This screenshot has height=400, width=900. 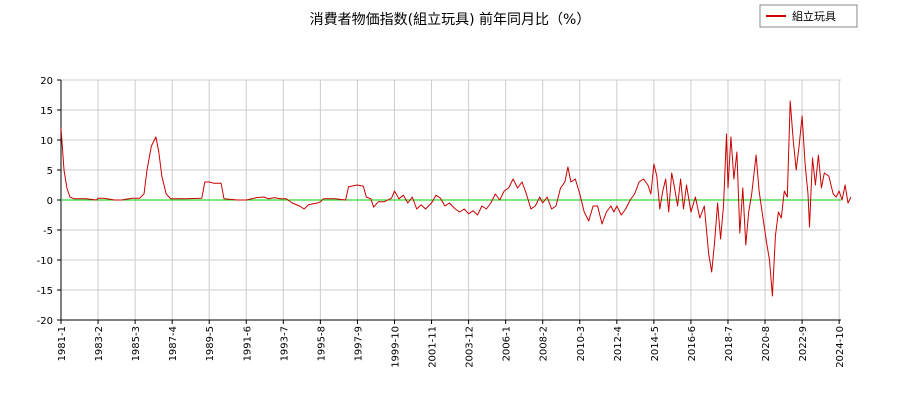 I want to click on x-tick-label: 1985-3, so click(x=136, y=343).